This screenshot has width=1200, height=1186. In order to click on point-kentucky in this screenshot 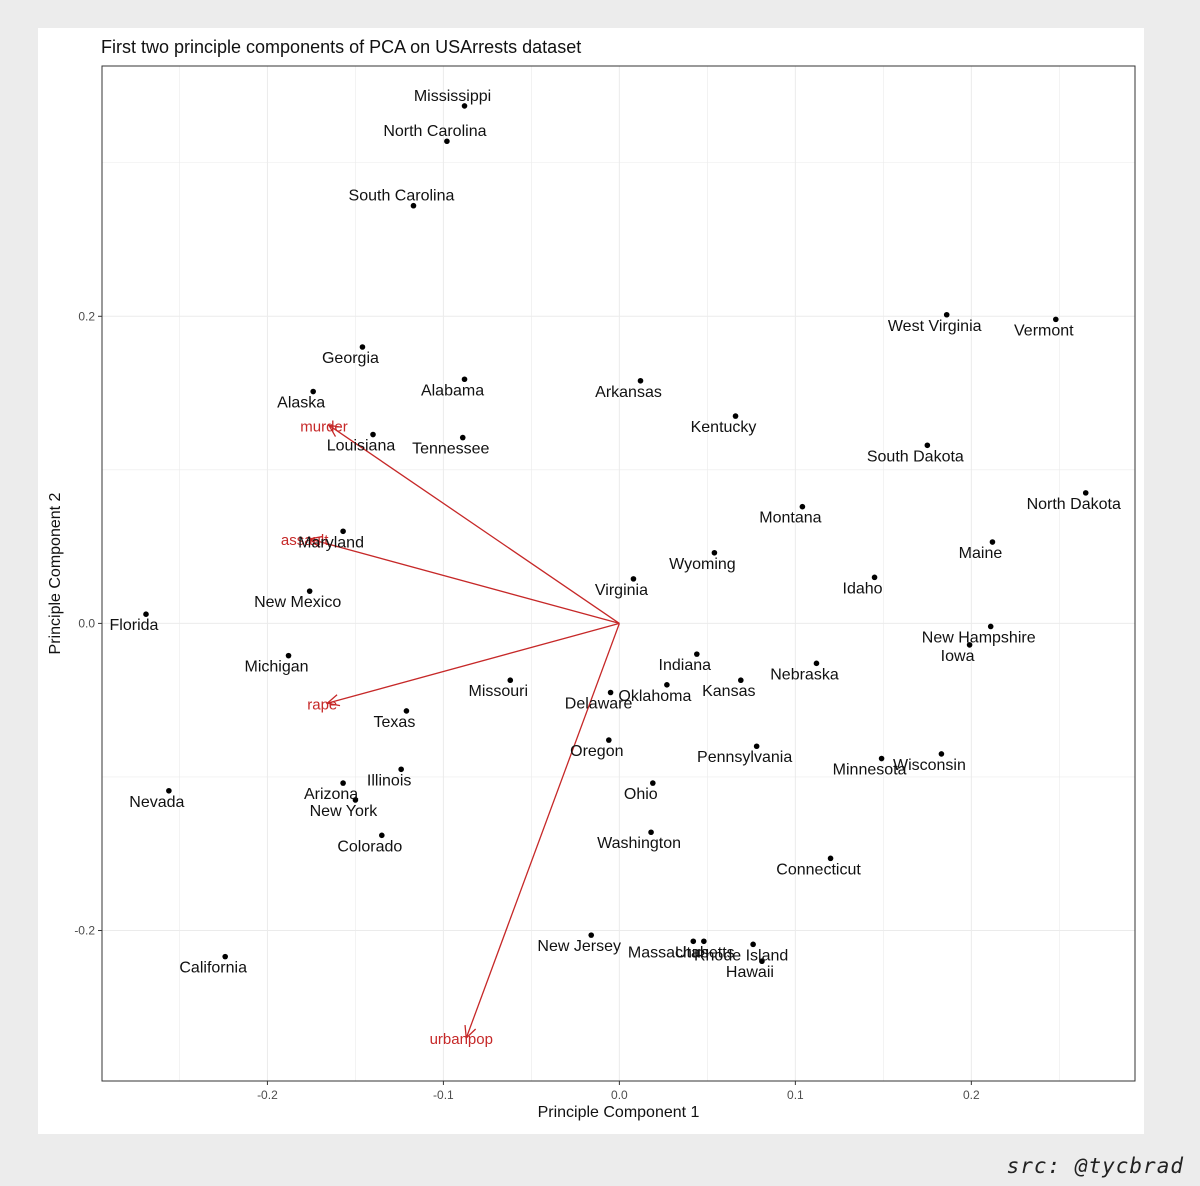, I will do `click(735, 416)`.